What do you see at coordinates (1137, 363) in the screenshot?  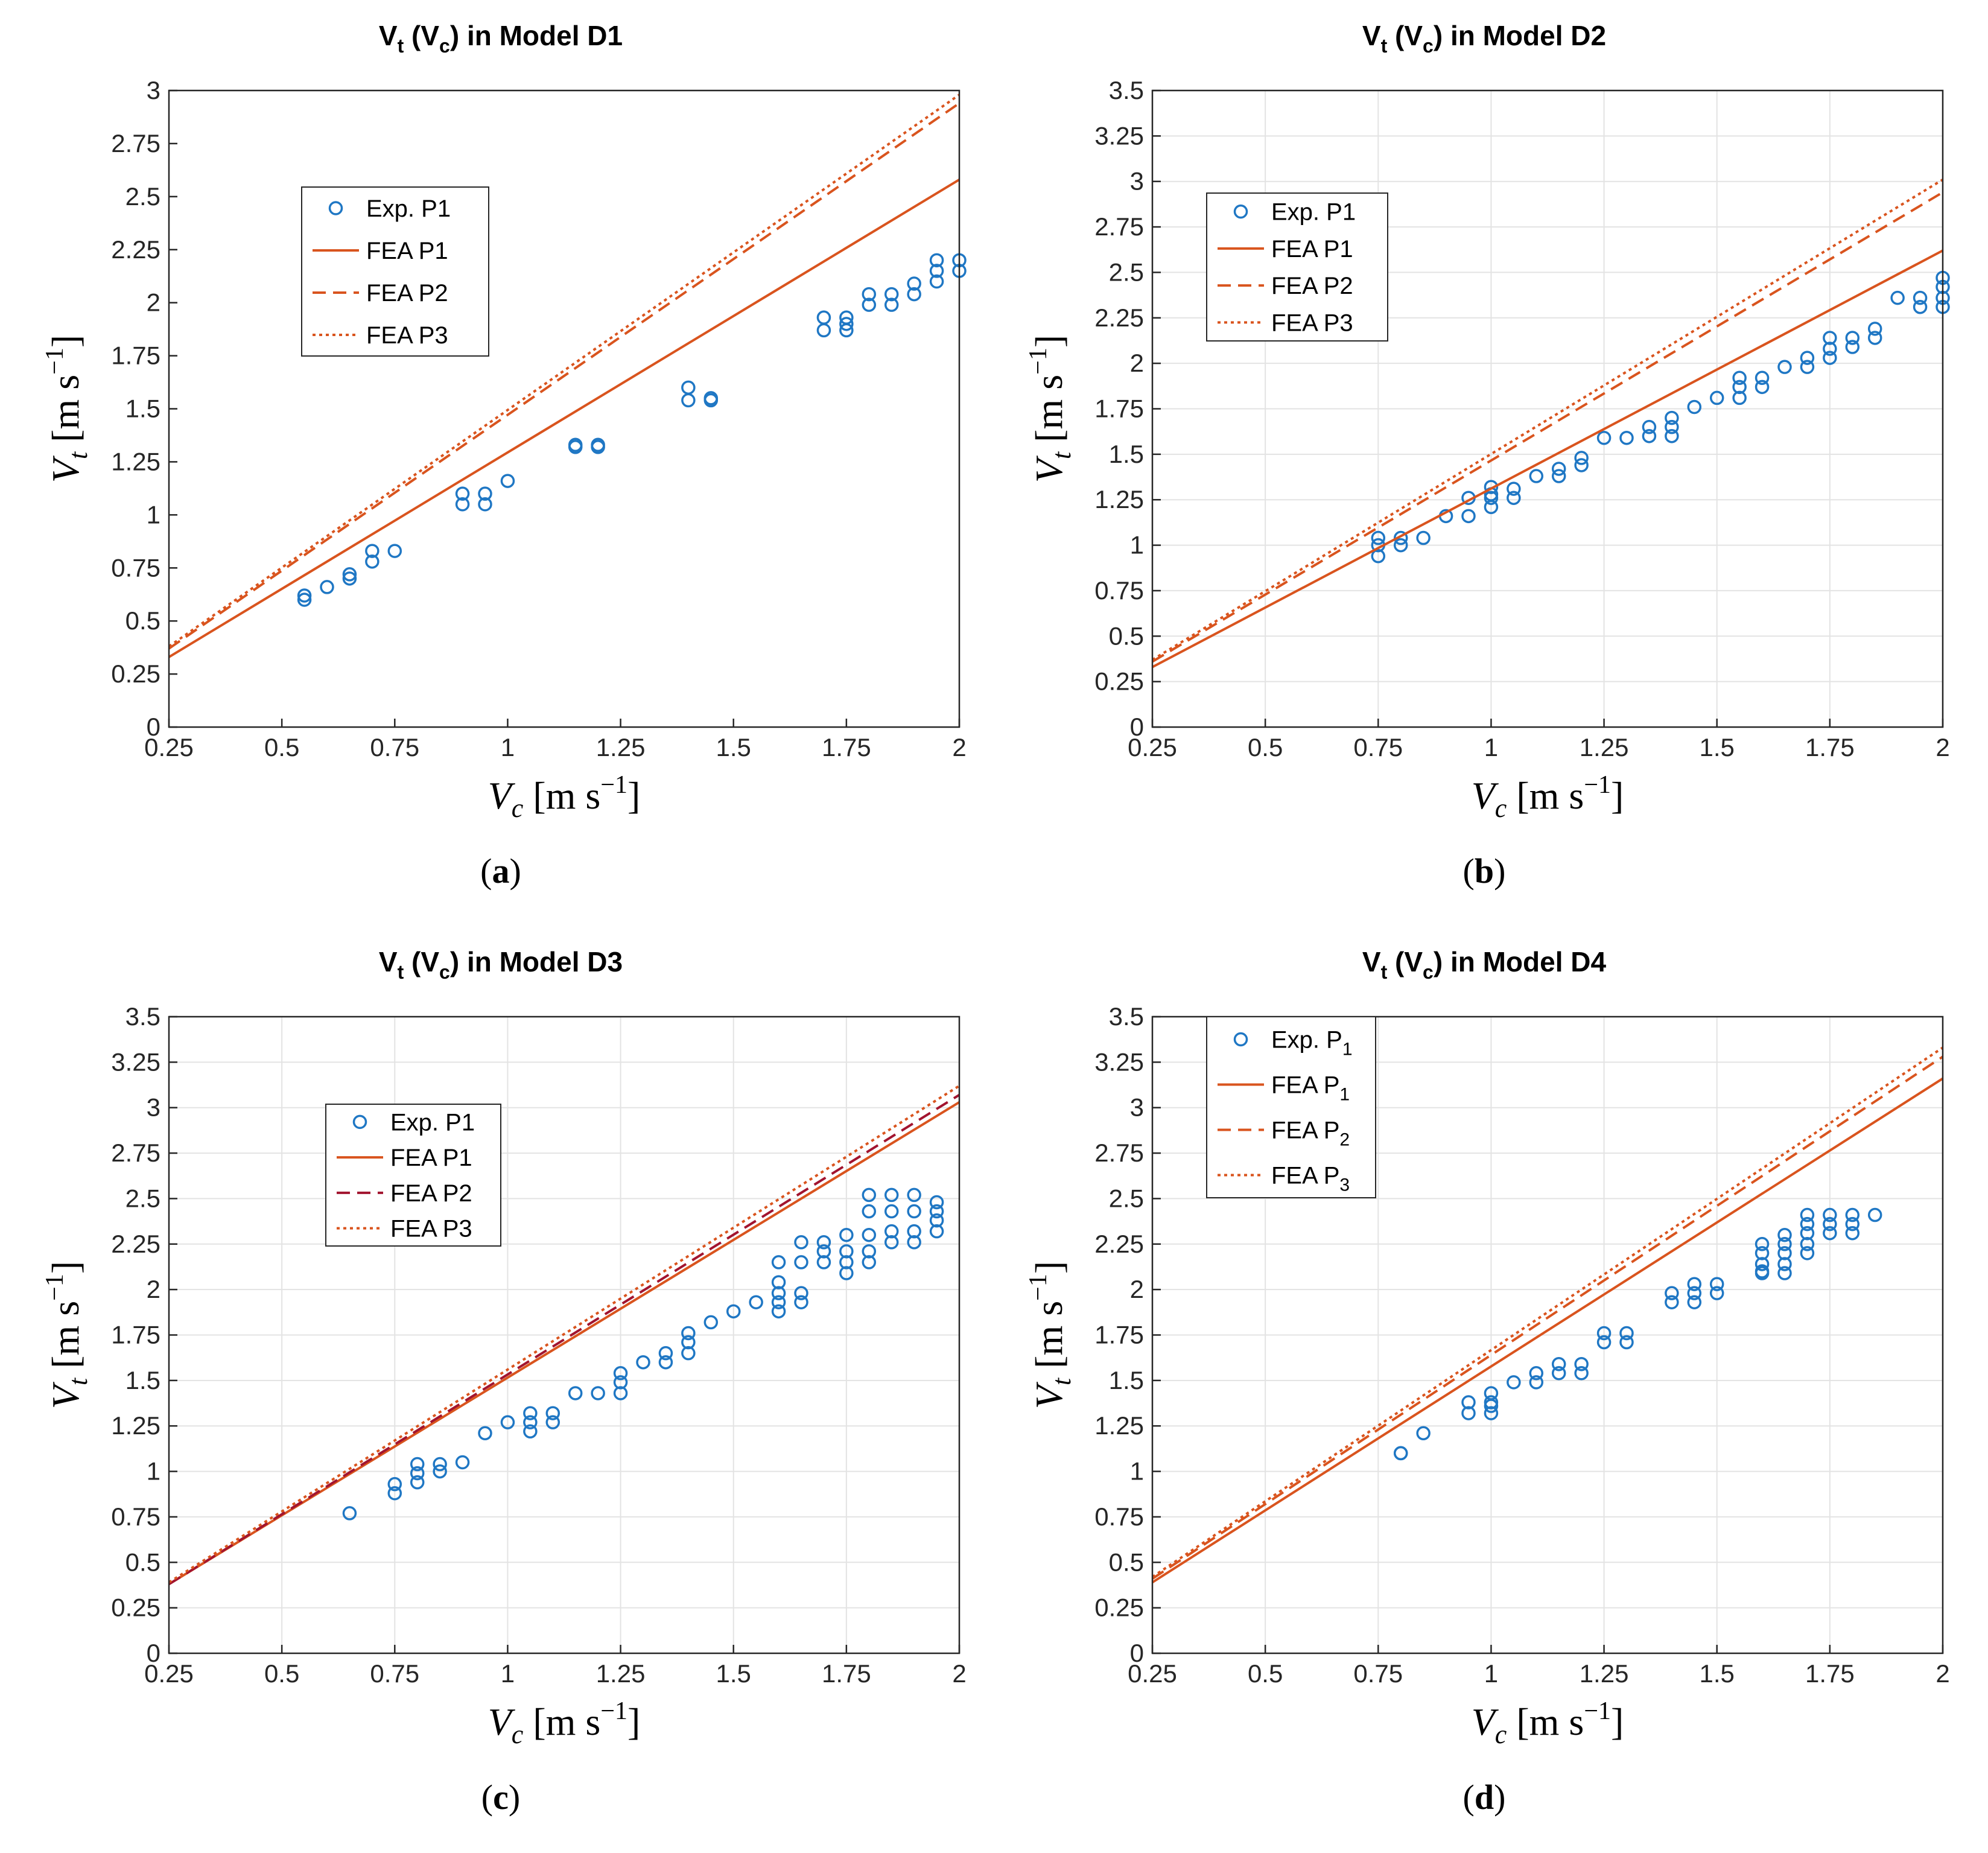 I see `y-tick-label: 2` at bounding box center [1137, 363].